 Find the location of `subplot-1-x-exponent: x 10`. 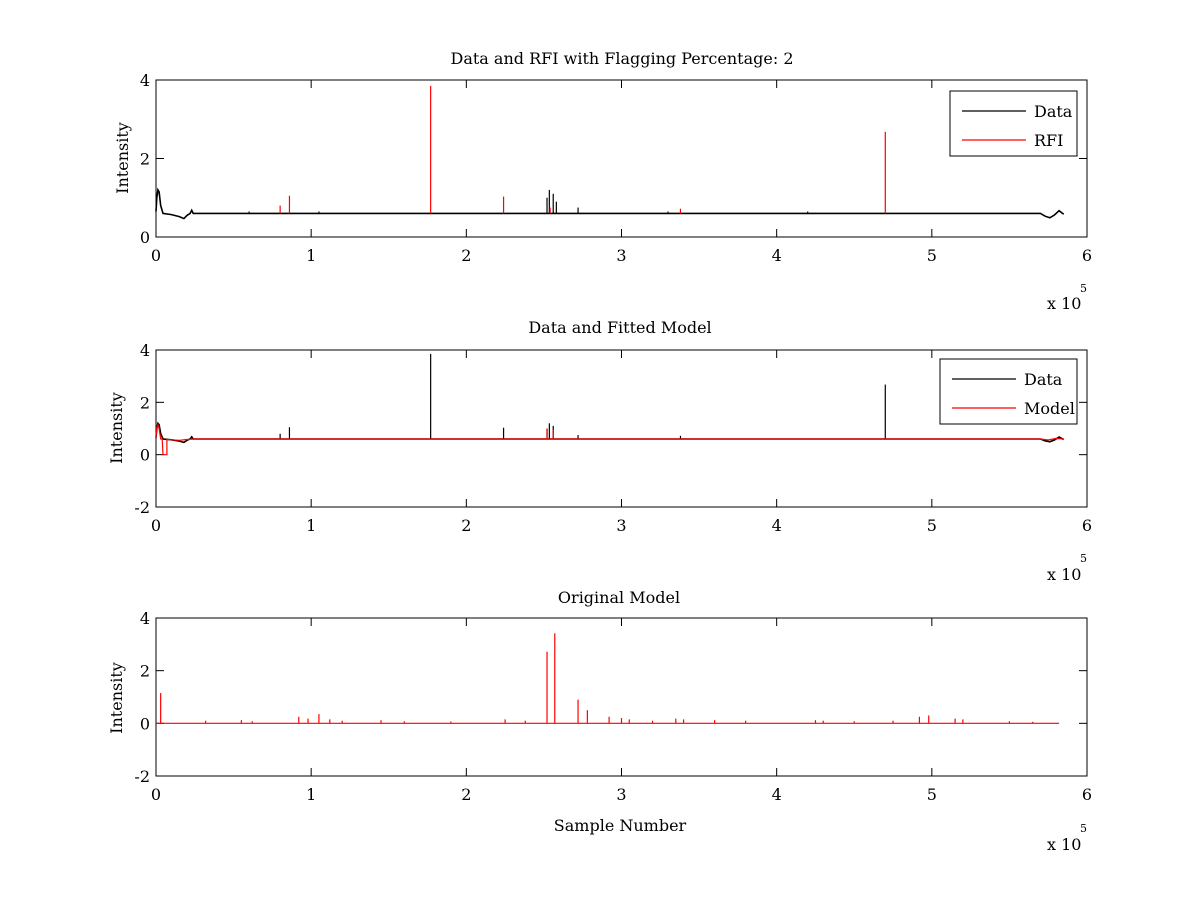

subplot-1-x-exponent: x 10 is located at coordinates (1064, 303).